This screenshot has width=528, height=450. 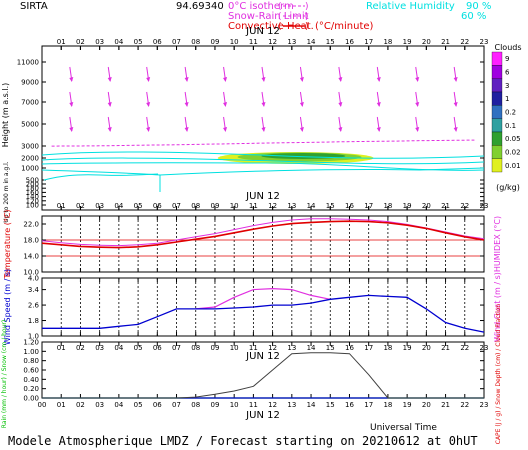 What do you see at coordinates (34, 290) in the screenshot?
I see `wind-ytick-label: 3.4` at bounding box center [34, 290].